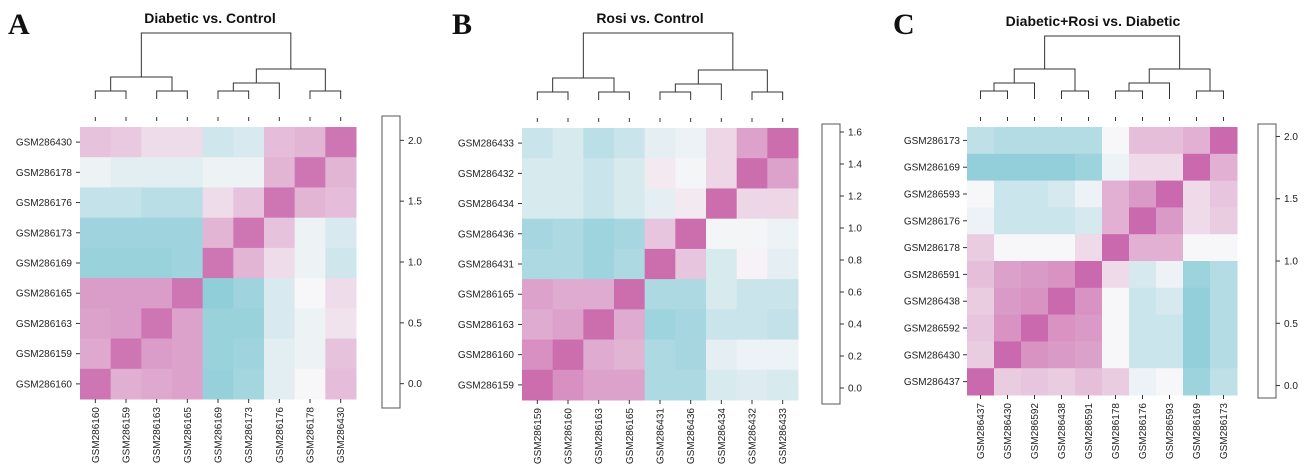 This screenshot has height=475, width=1310. What do you see at coordinates (855, 197) in the screenshot?
I see `colorbar-tick-label: 1.2` at bounding box center [855, 197].